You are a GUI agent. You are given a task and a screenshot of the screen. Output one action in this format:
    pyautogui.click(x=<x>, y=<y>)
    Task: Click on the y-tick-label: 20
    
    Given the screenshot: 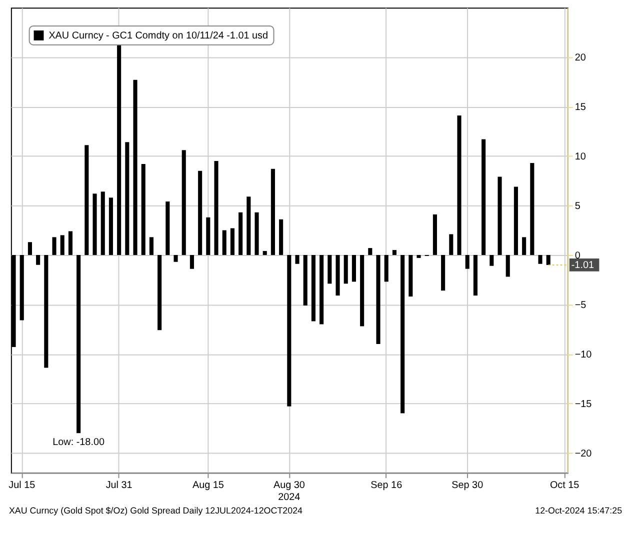 What is the action you would take?
    pyautogui.click(x=580, y=58)
    